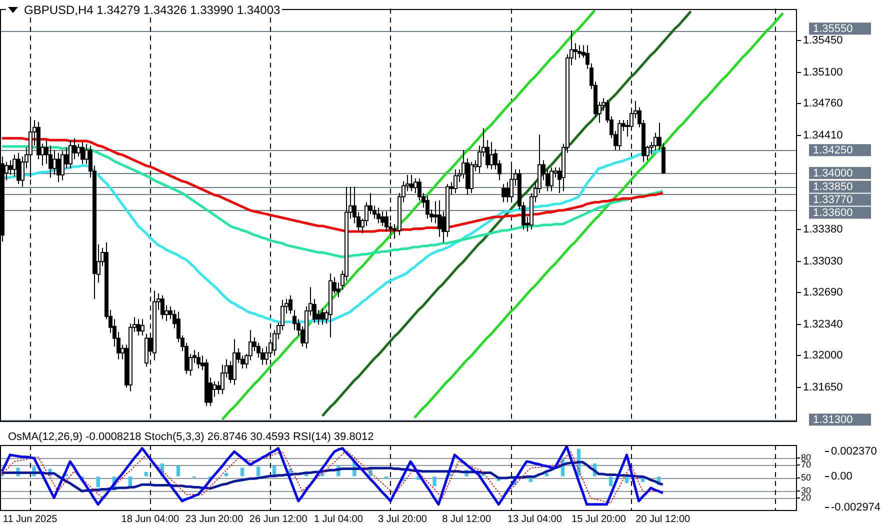  What do you see at coordinates (663, 519) in the screenshot?
I see `x-tick-label: 20 Jul 12:00` at bounding box center [663, 519].